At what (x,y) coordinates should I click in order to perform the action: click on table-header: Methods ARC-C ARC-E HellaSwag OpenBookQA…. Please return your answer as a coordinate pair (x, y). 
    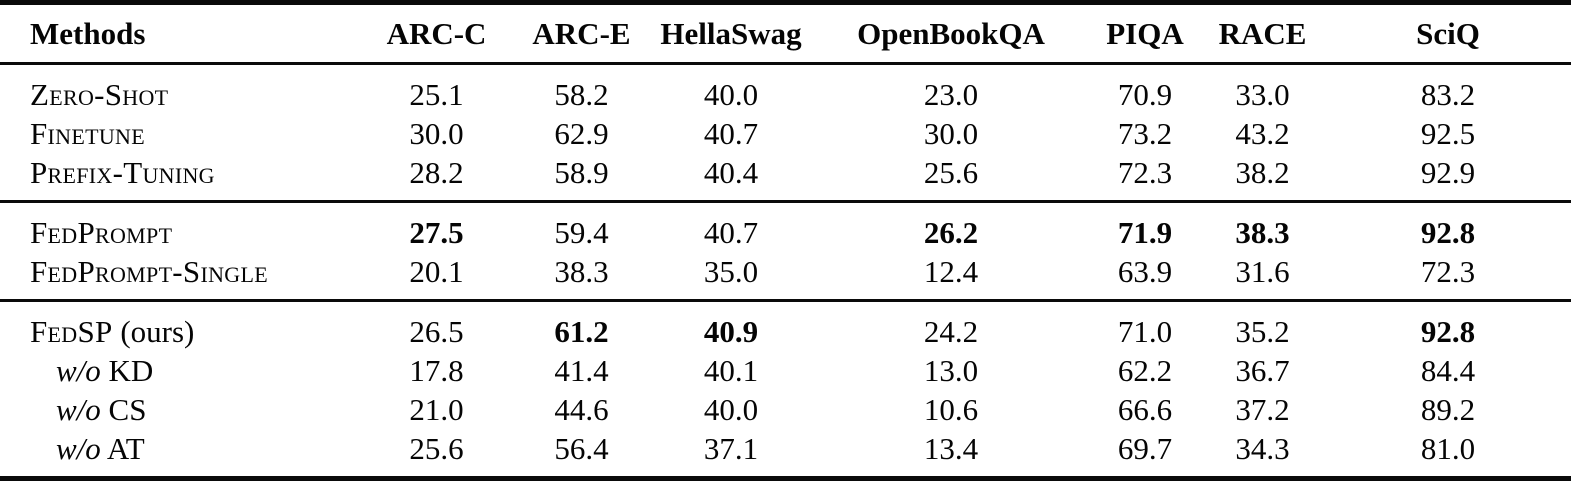
    Looking at the image, I should click on (785, 33).